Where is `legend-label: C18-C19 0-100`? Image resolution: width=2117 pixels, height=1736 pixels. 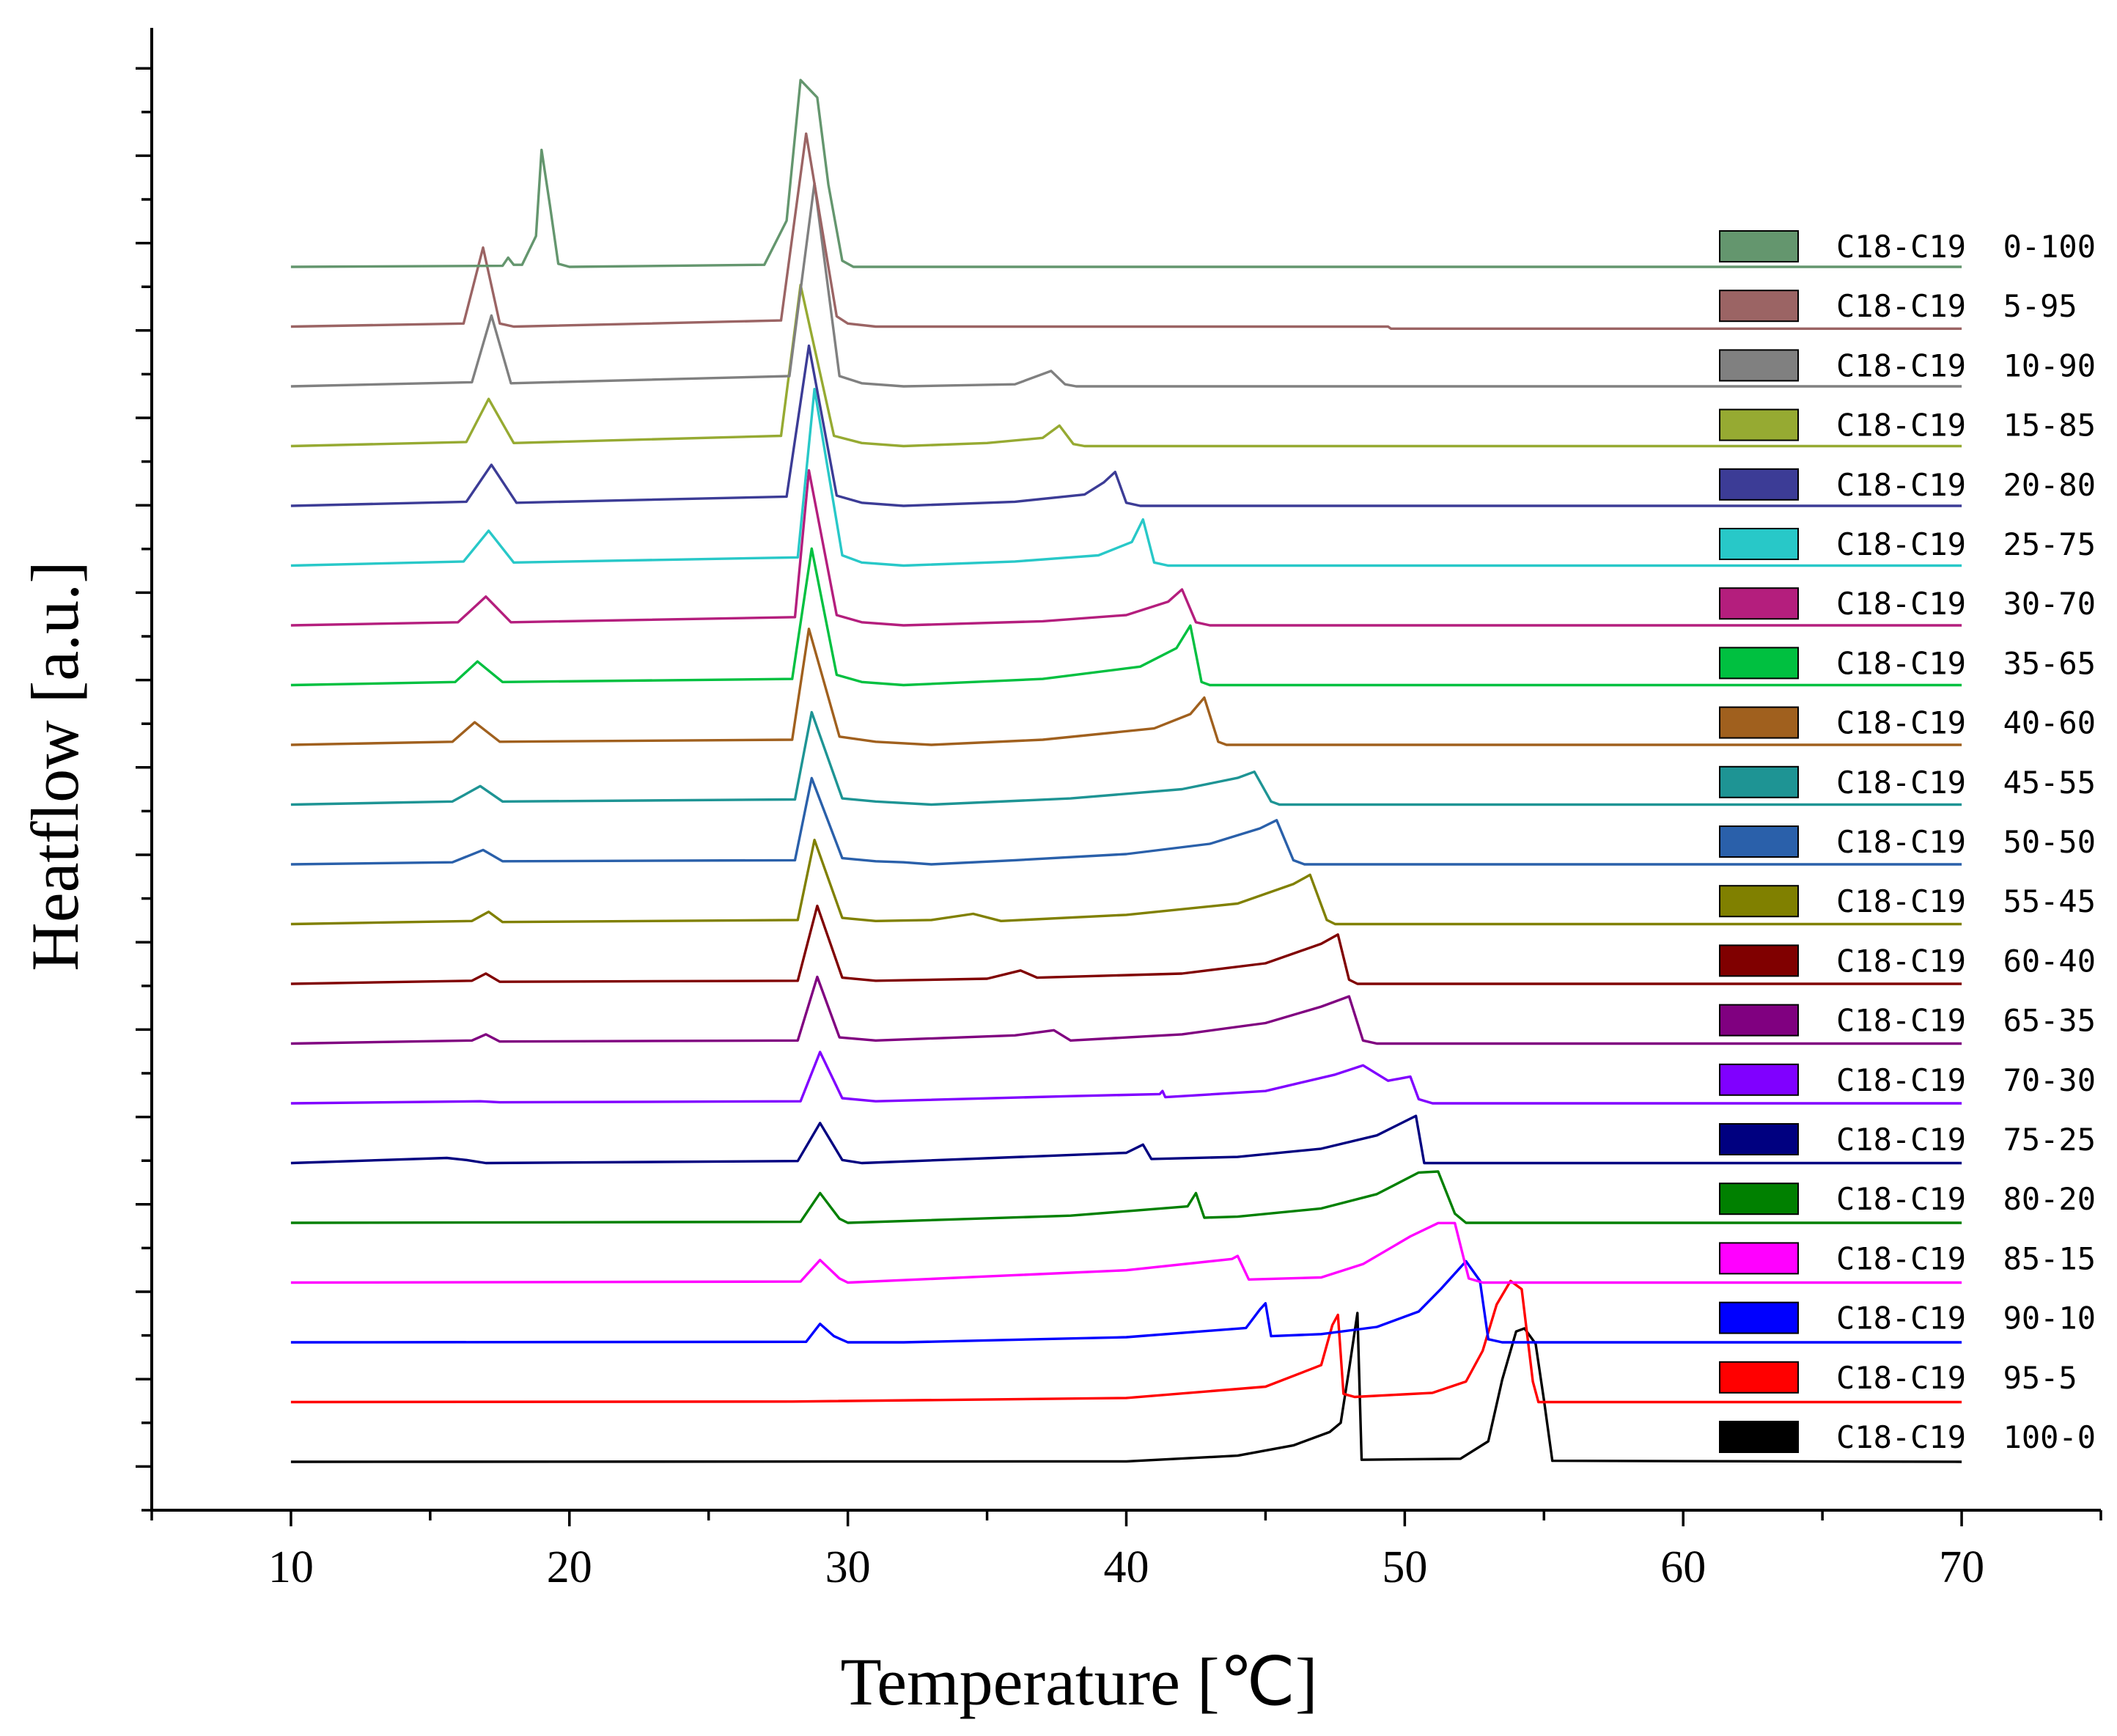
legend-label: C18-C19 0-100 is located at coordinates (1966, 247).